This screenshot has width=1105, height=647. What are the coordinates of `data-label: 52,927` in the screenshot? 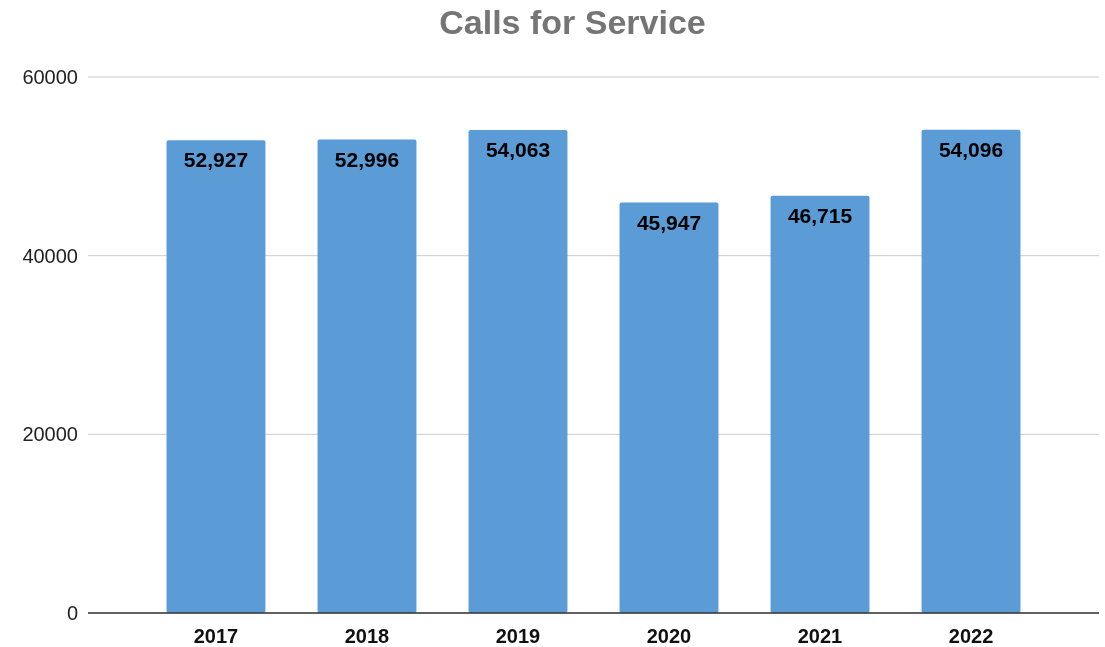 It's located at (216, 160).